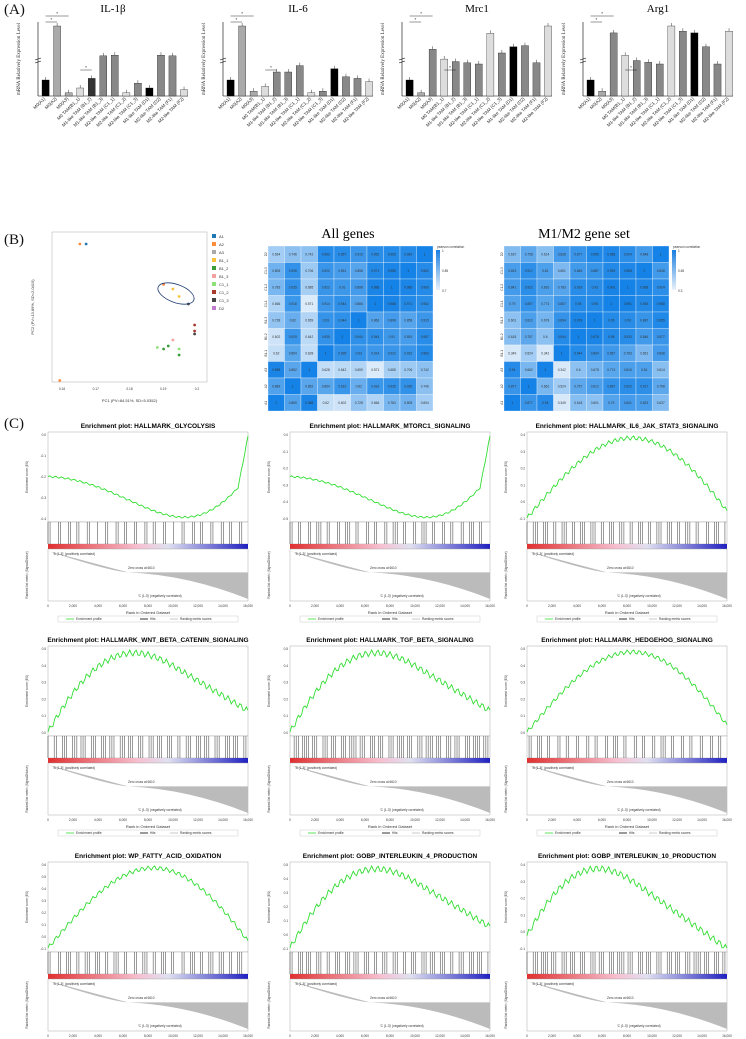  Describe the element at coordinates (342, 254) in the screenshot. I see `heatmap-cell-value: 0.957` at that location.